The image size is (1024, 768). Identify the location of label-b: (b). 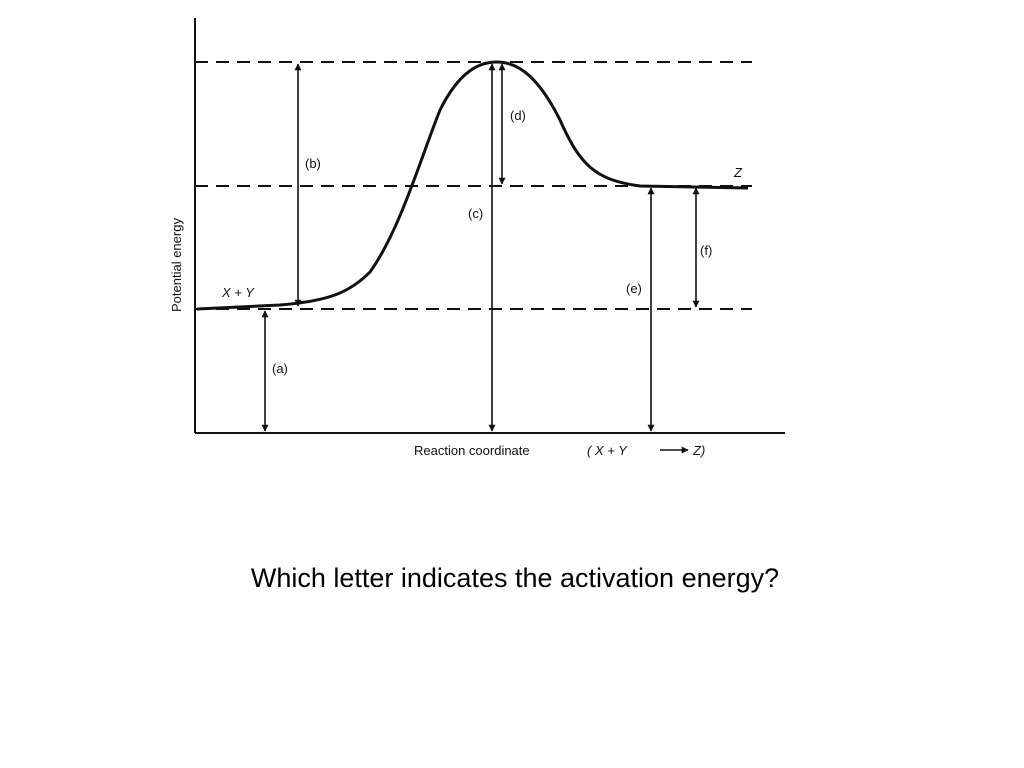
(313, 163).